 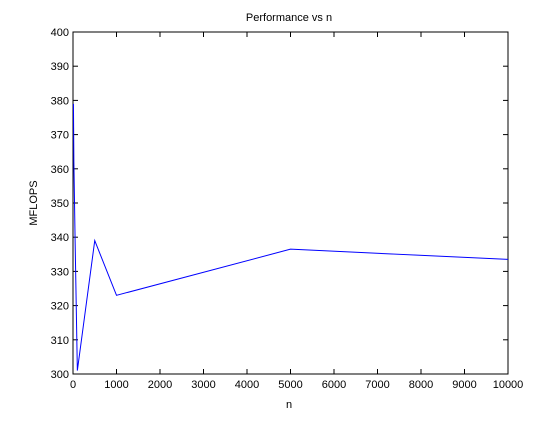 I want to click on y-tick-label: 330, so click(x=60, y=272).